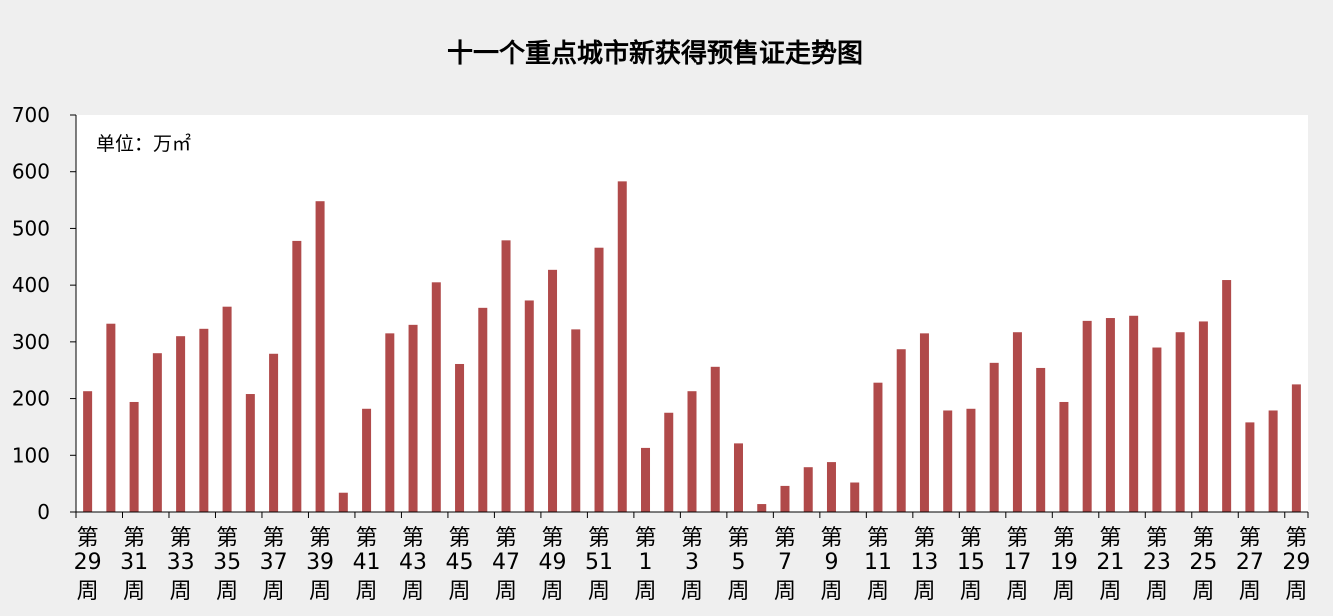 The height and width of the screenshot is (616, 1333). What do you see at coordinates (506, 376) in the screenshot?
I see `bar-第47周` at bounding box center [506, 376].